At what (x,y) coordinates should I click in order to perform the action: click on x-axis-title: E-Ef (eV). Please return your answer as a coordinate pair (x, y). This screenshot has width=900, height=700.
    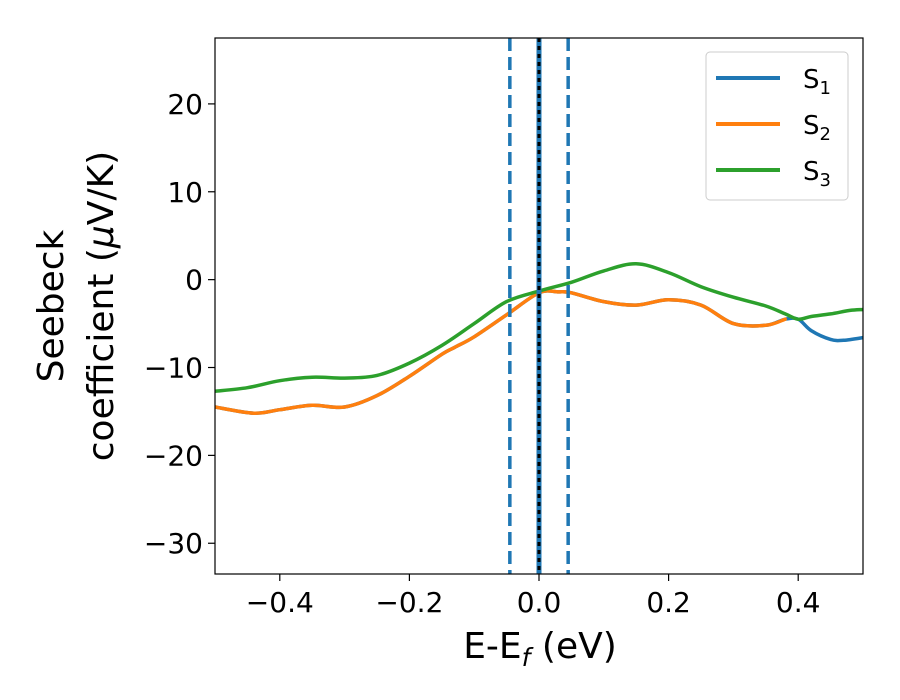
    Looking at the image, I should click on (540, 649).